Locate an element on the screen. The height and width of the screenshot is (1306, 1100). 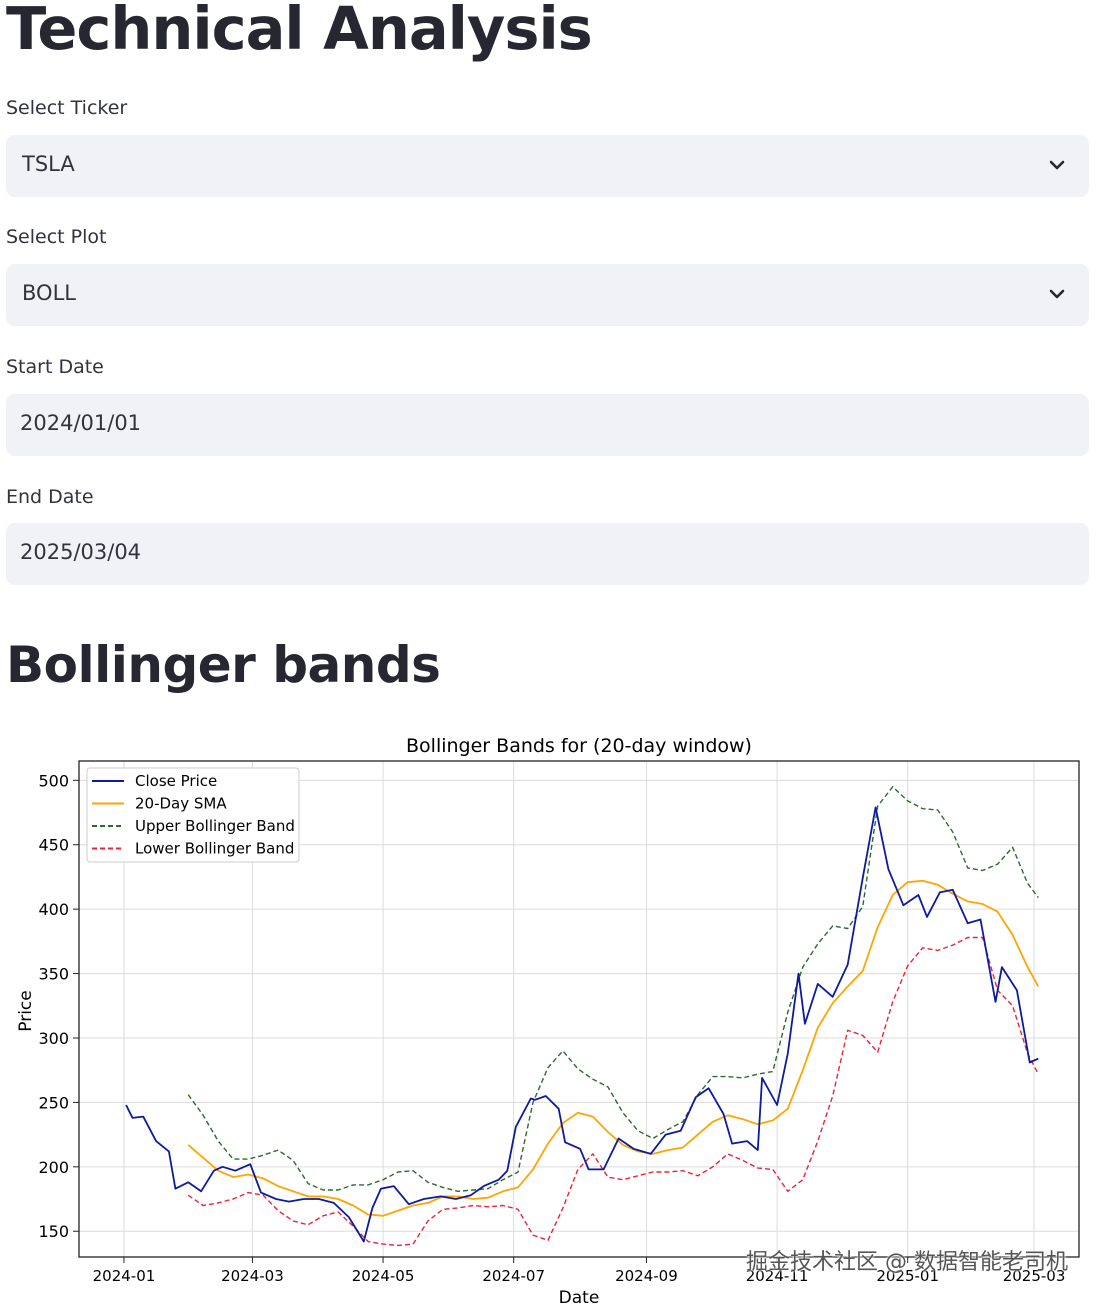
plot-select-value: BOLL is located at coordinates (49, 293).